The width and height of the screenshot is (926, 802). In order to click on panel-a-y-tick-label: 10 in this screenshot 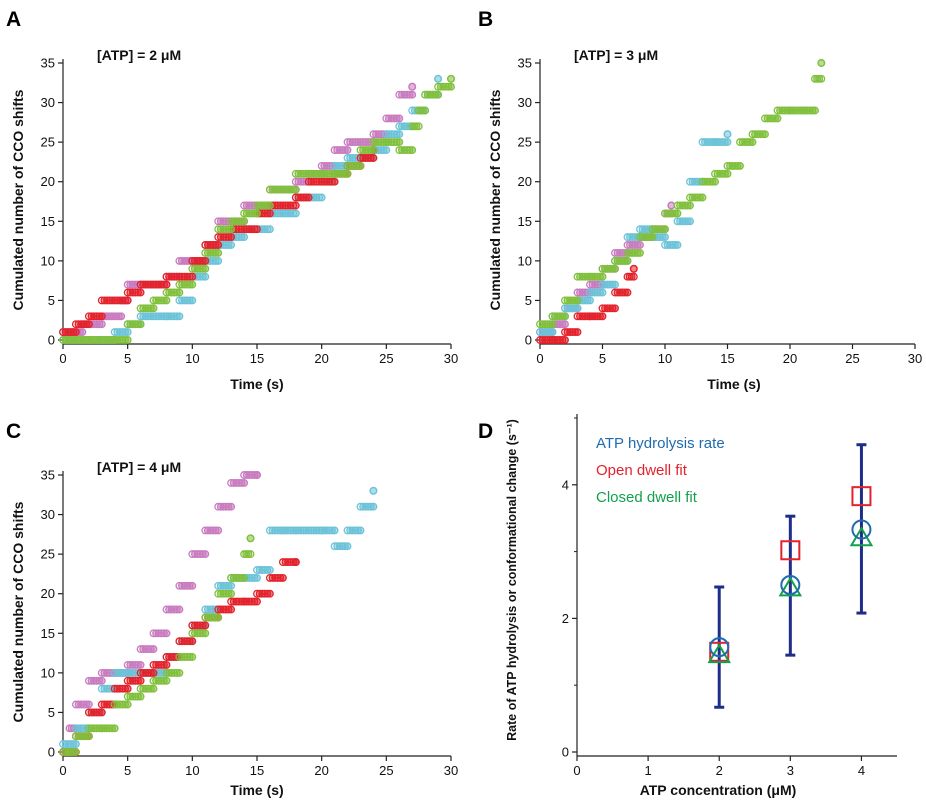, I will do `click(48, 260)`.